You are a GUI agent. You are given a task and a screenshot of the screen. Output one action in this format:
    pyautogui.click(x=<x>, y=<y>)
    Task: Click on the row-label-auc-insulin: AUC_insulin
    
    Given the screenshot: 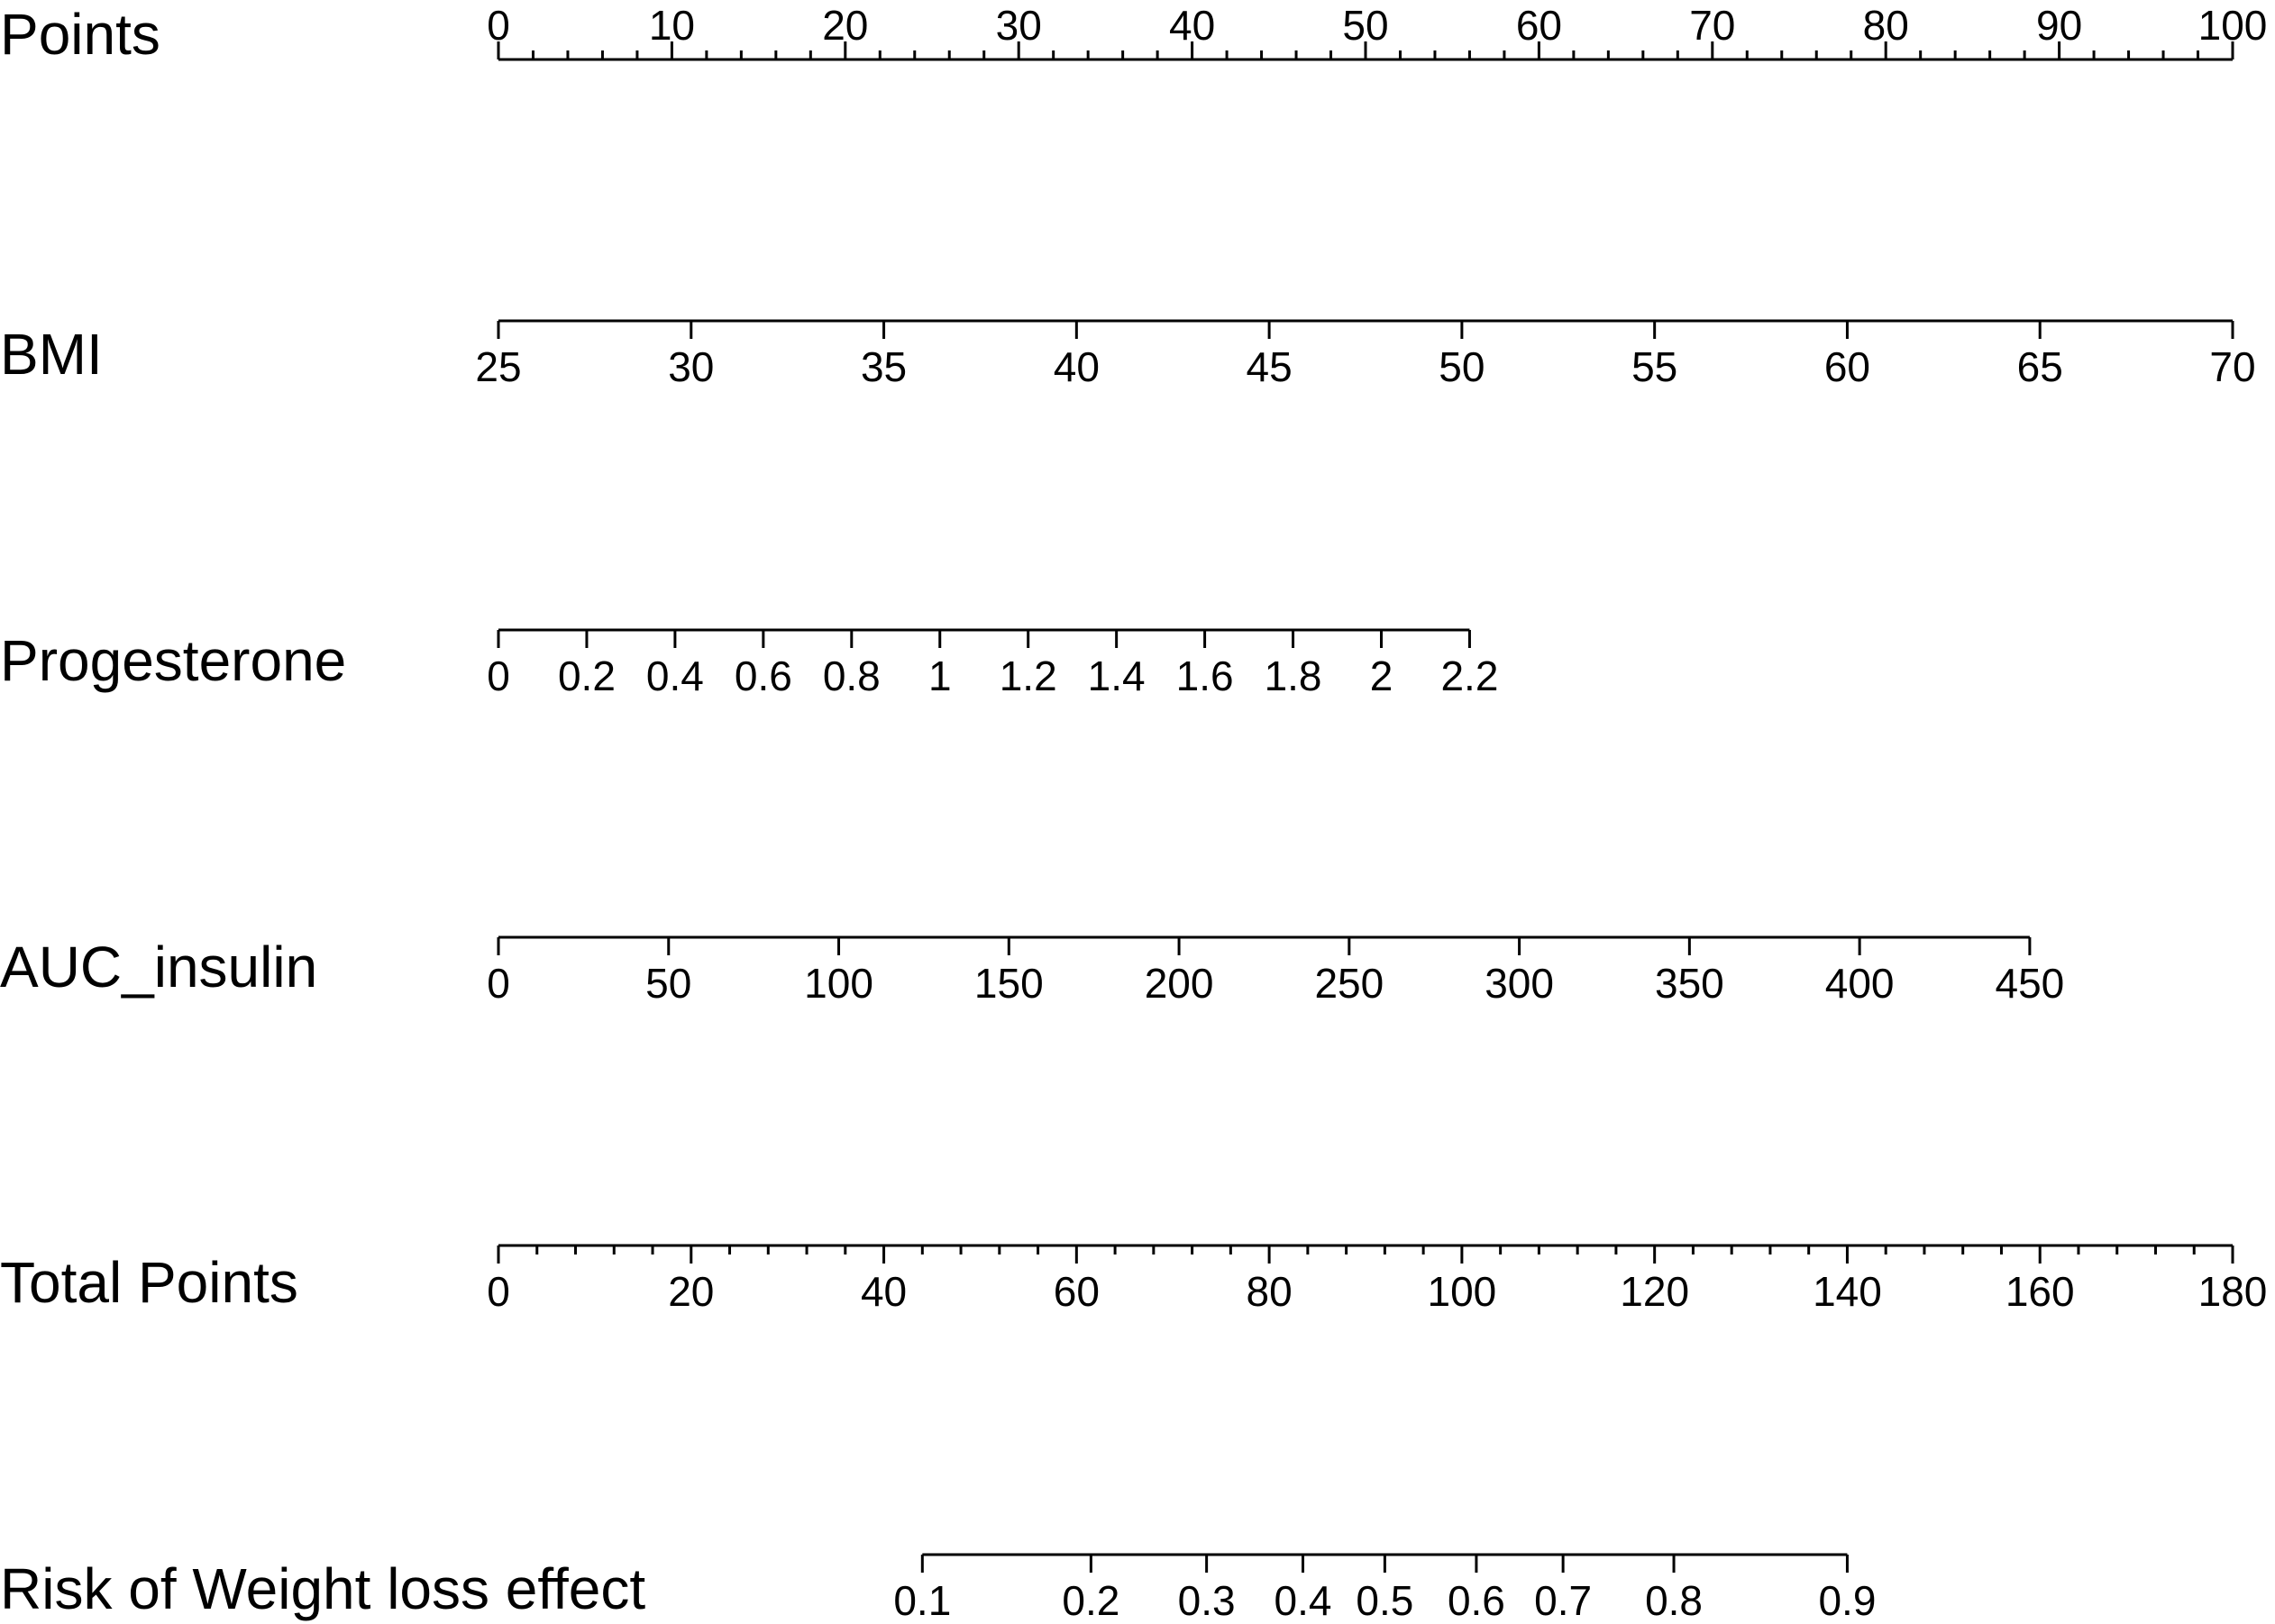 What is the action you would take?
    pyautogui.click(x=159, y=967)
    